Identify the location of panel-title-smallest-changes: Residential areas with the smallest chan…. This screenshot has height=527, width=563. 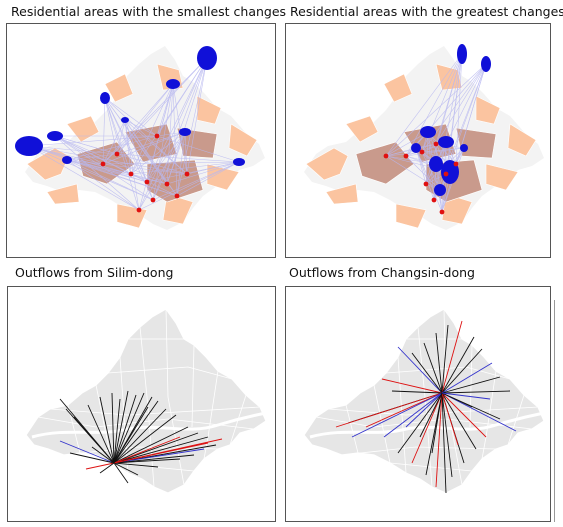
(149, 11).